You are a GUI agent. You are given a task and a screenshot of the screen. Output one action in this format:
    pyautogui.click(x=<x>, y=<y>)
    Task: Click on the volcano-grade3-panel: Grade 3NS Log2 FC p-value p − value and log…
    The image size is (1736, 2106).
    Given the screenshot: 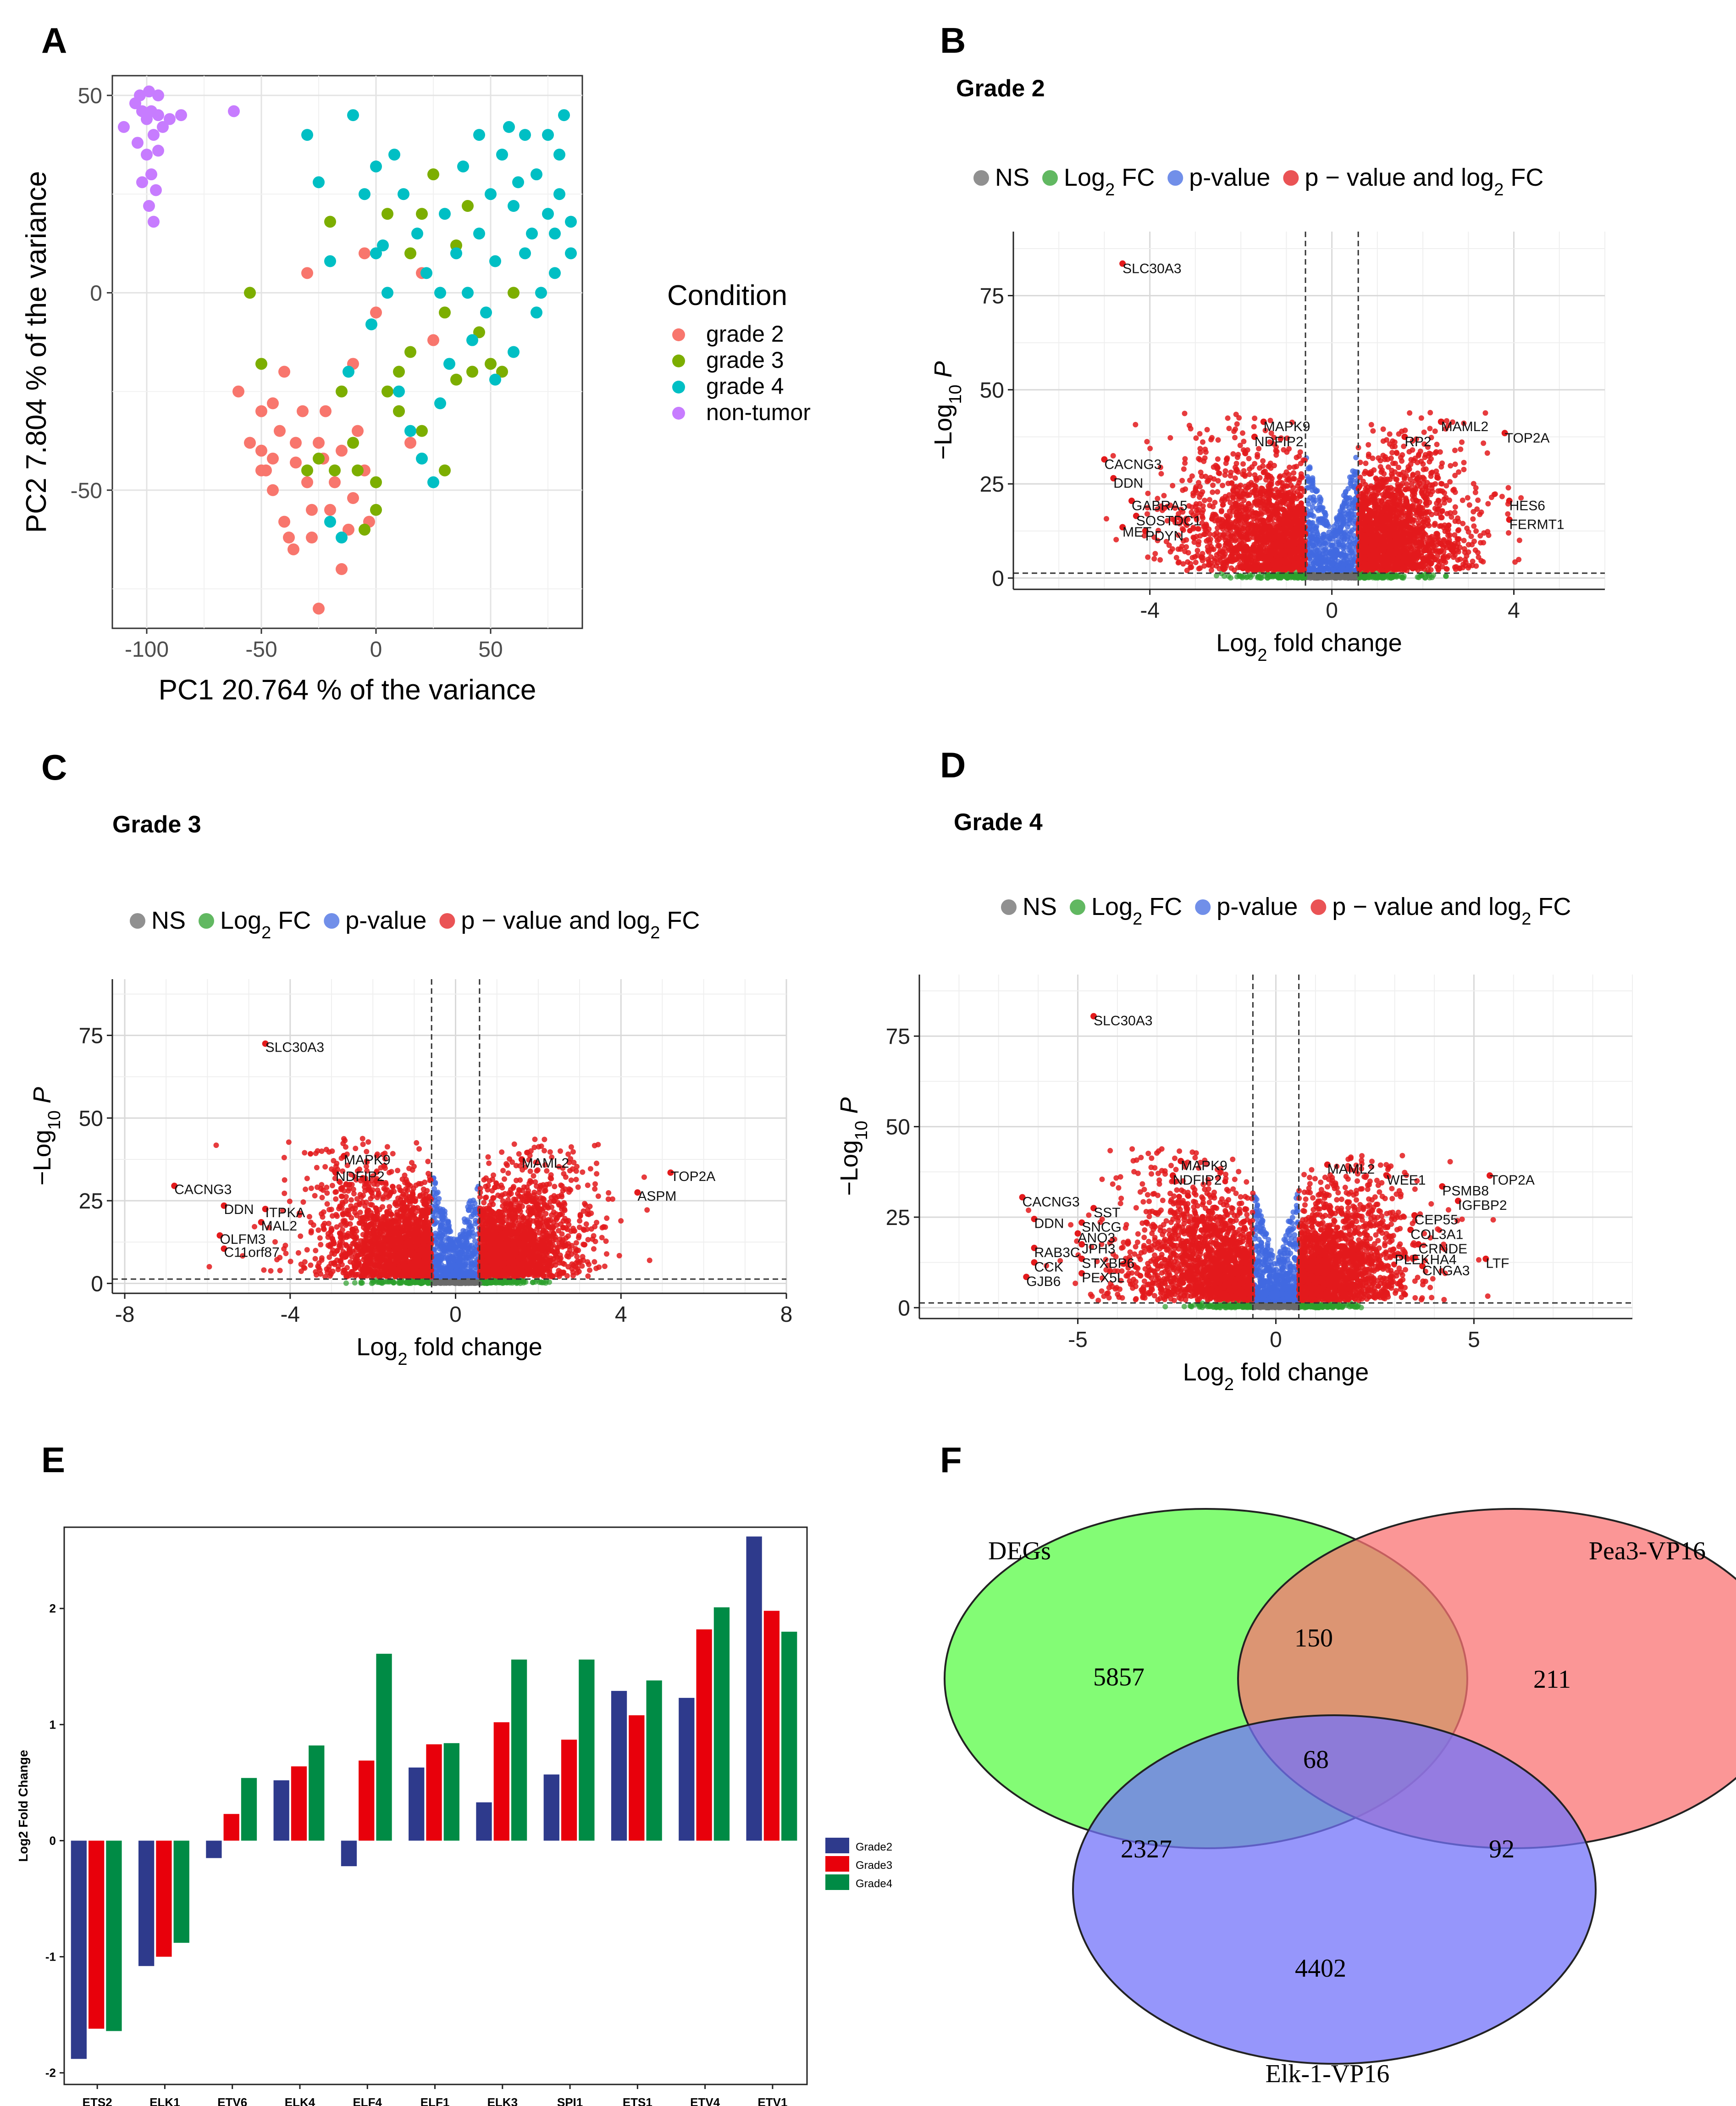 What is the action you would take?
    pyautogui.click(x=410, y=1090)
    